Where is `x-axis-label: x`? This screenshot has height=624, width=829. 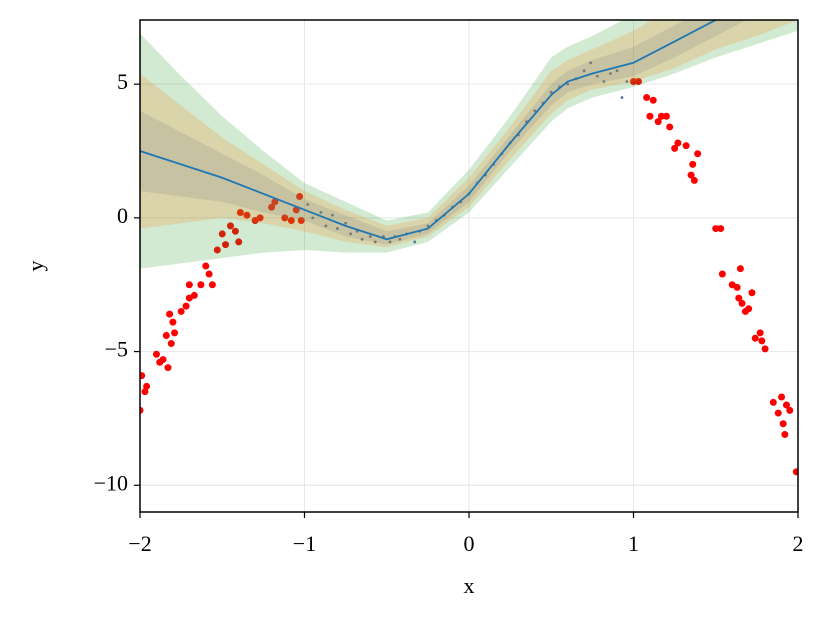
x-axis-label: x is located at coordinates (469, 585).